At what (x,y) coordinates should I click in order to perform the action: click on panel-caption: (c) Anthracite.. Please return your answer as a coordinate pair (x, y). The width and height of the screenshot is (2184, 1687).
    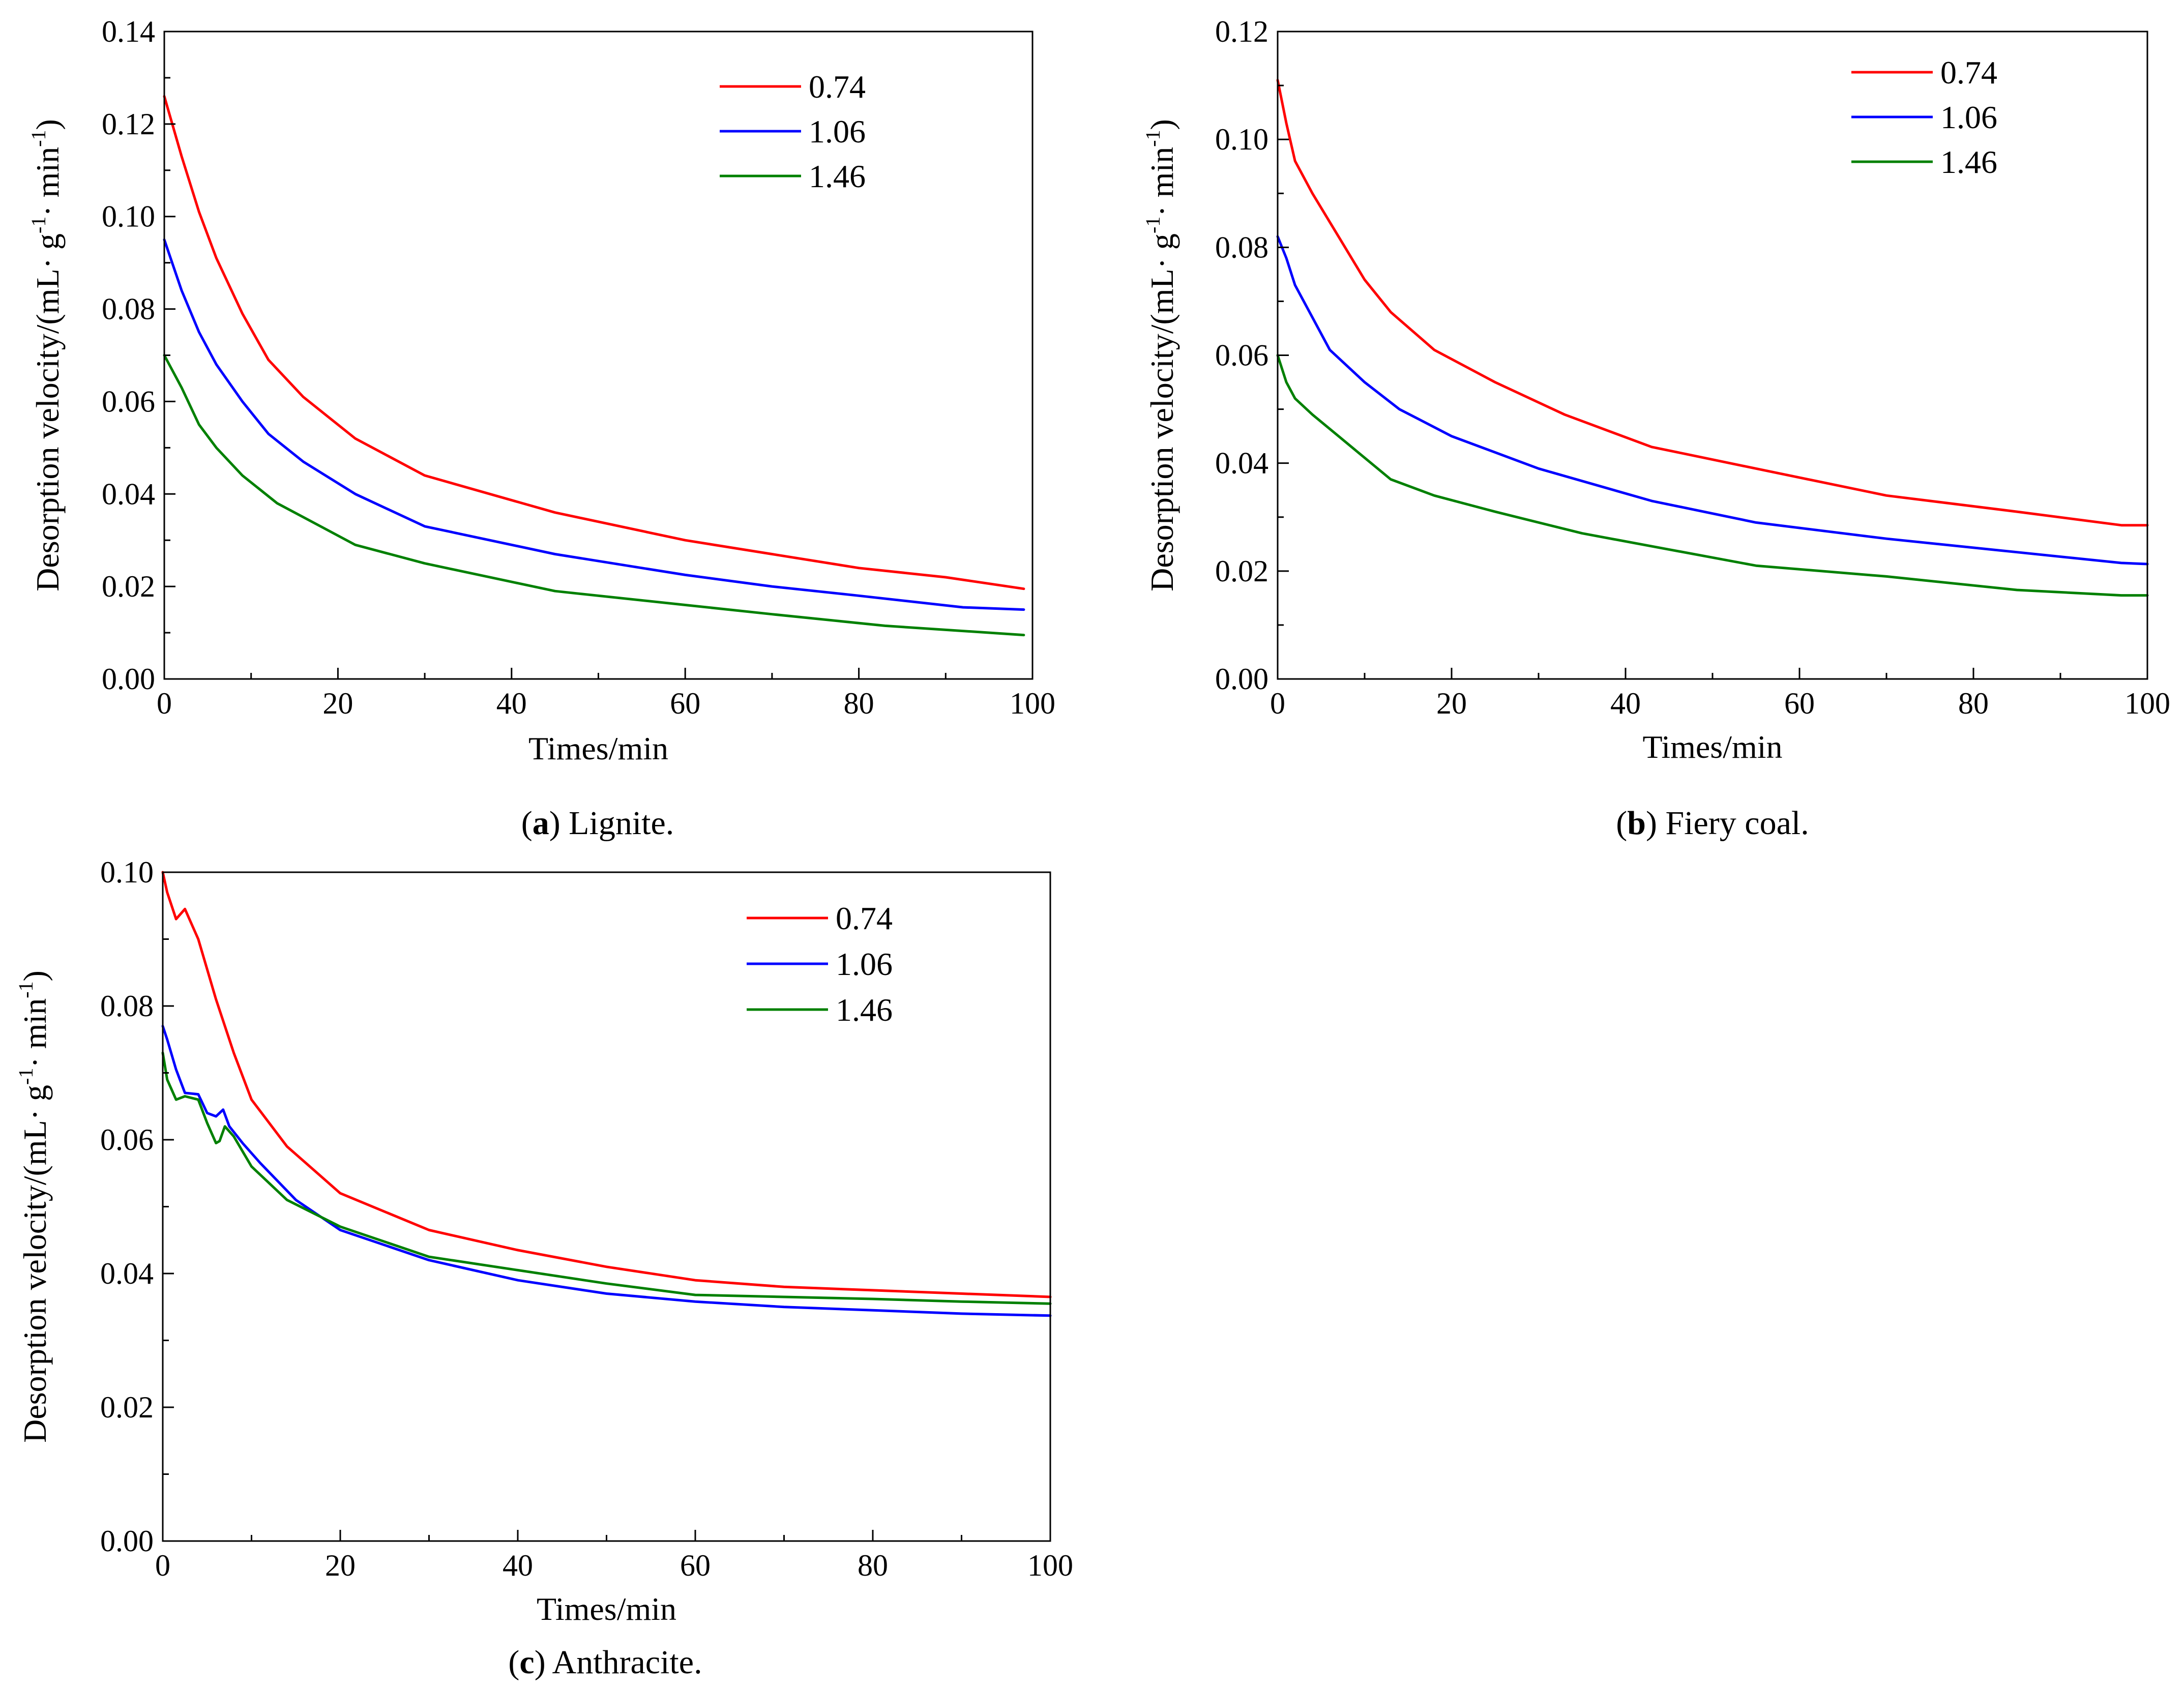
    Looking at the image, I should click on (605, 1662).